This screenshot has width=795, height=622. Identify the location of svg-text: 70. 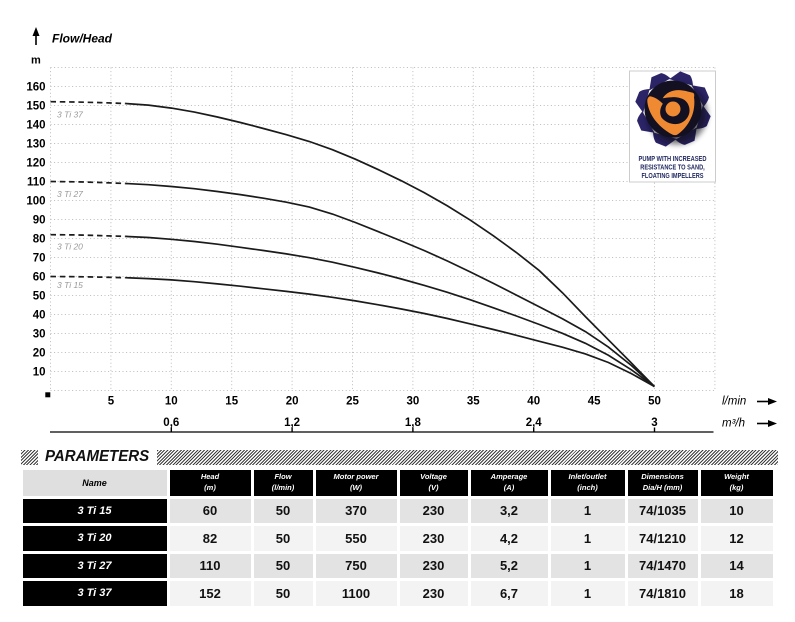
(39, 259).